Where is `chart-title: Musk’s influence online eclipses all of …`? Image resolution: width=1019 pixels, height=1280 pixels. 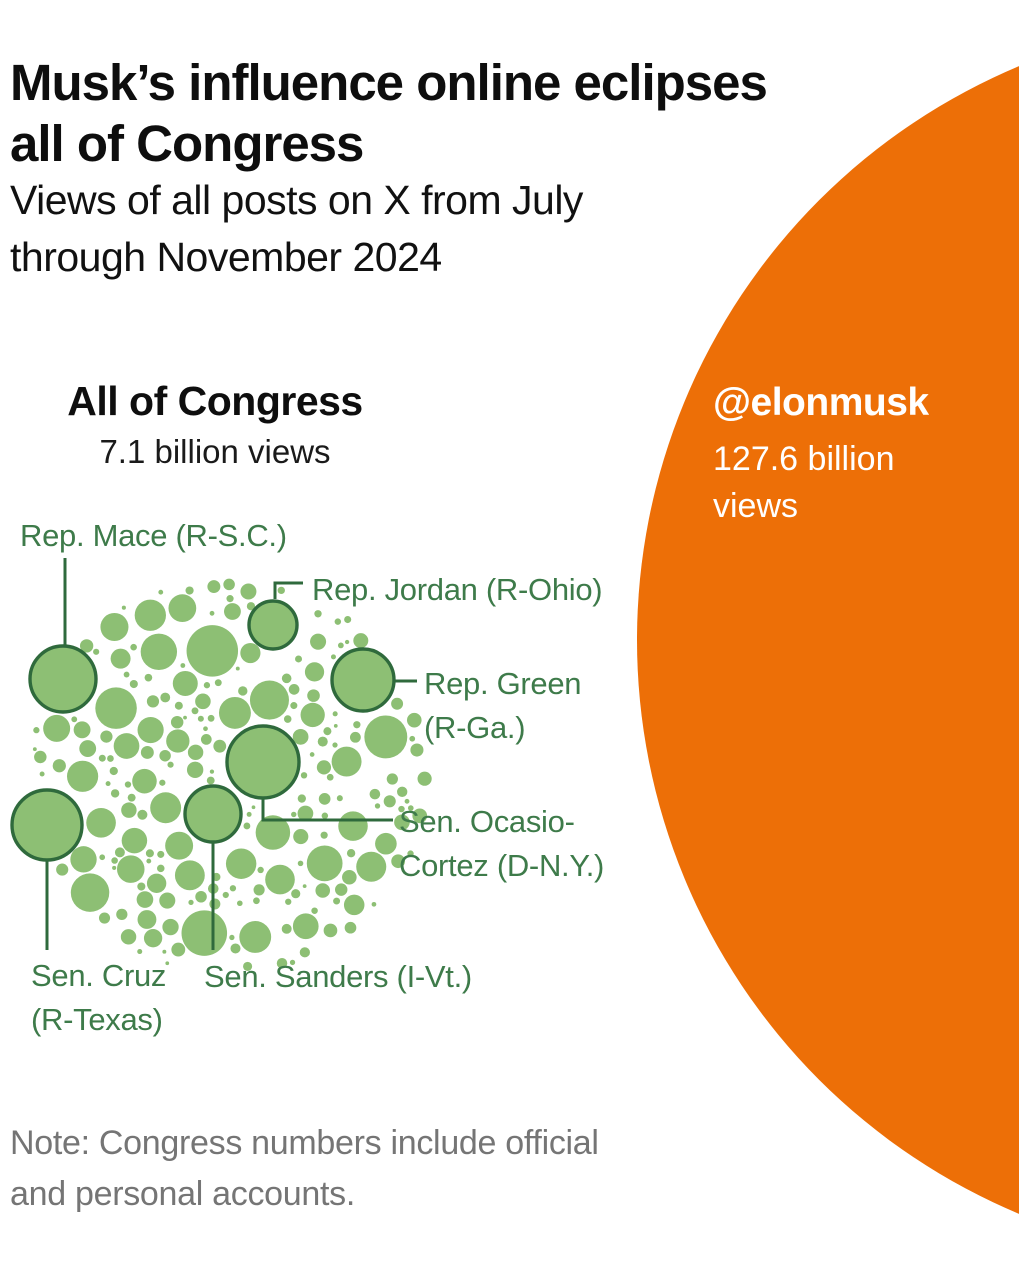
chart-title: Musk’s influence online eclipses all of … is located at coordinates (389, 113).